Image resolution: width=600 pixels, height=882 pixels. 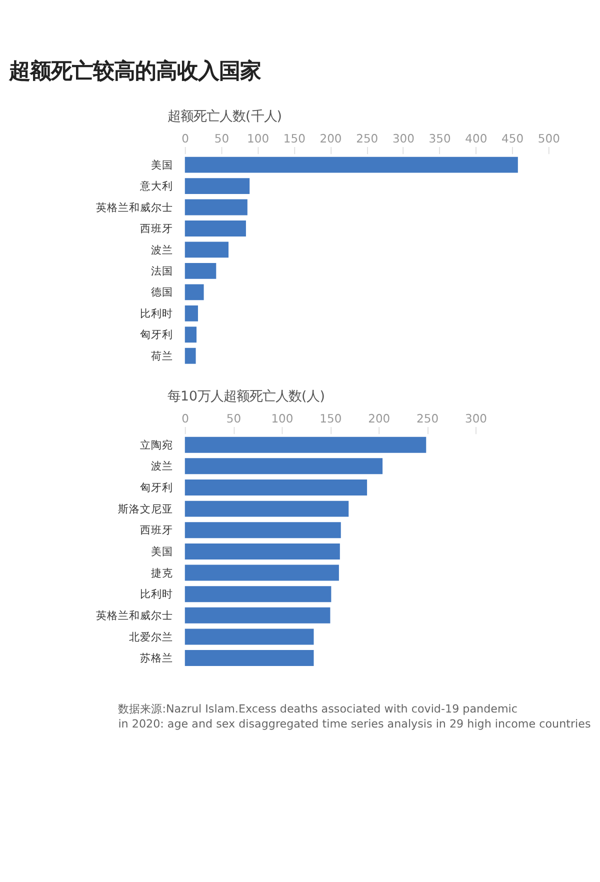 I want to click on x-tick-label: 400, so click(x=476, y=139).